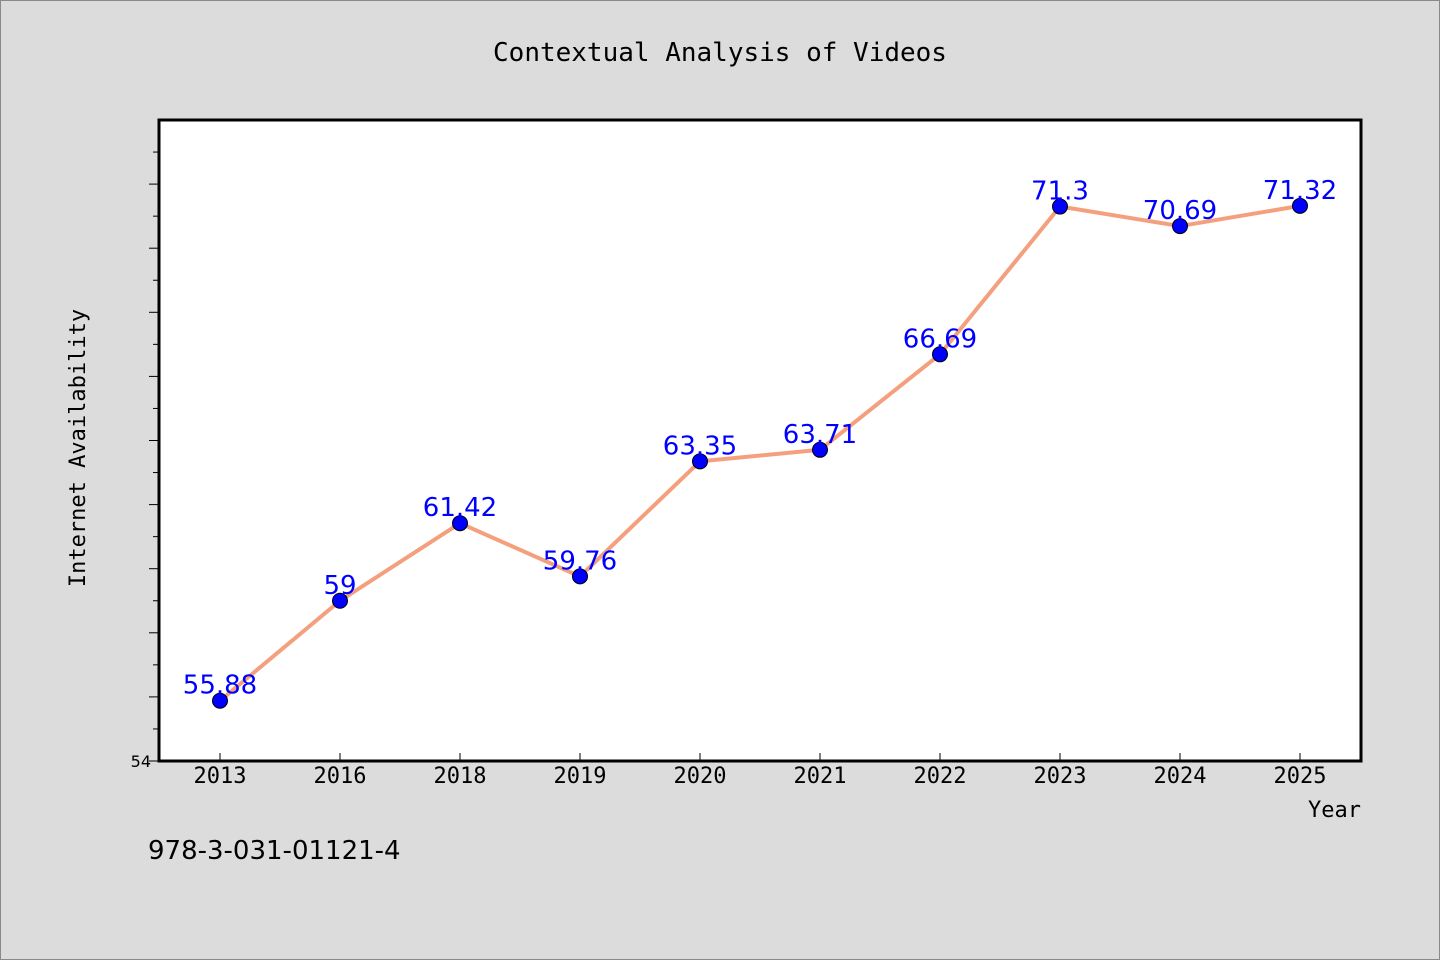 The width and height of the screenshot is (1440, 960). I want to click on x-tick-label: 2018, so click(460, 776).